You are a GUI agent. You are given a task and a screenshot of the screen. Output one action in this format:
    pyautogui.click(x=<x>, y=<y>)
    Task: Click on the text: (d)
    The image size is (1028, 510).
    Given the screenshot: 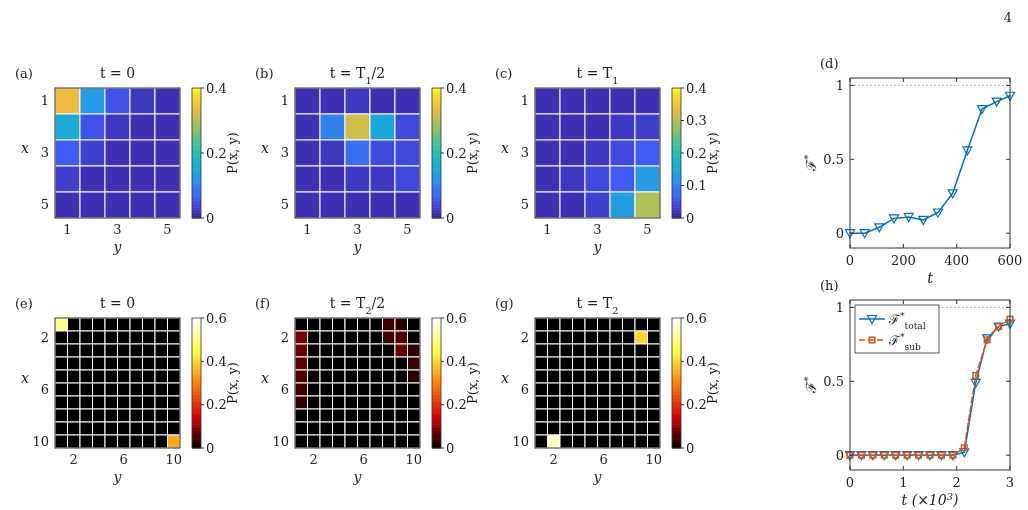 What is the action you would take?
    pyautogui.click(x=829, y=63)
    